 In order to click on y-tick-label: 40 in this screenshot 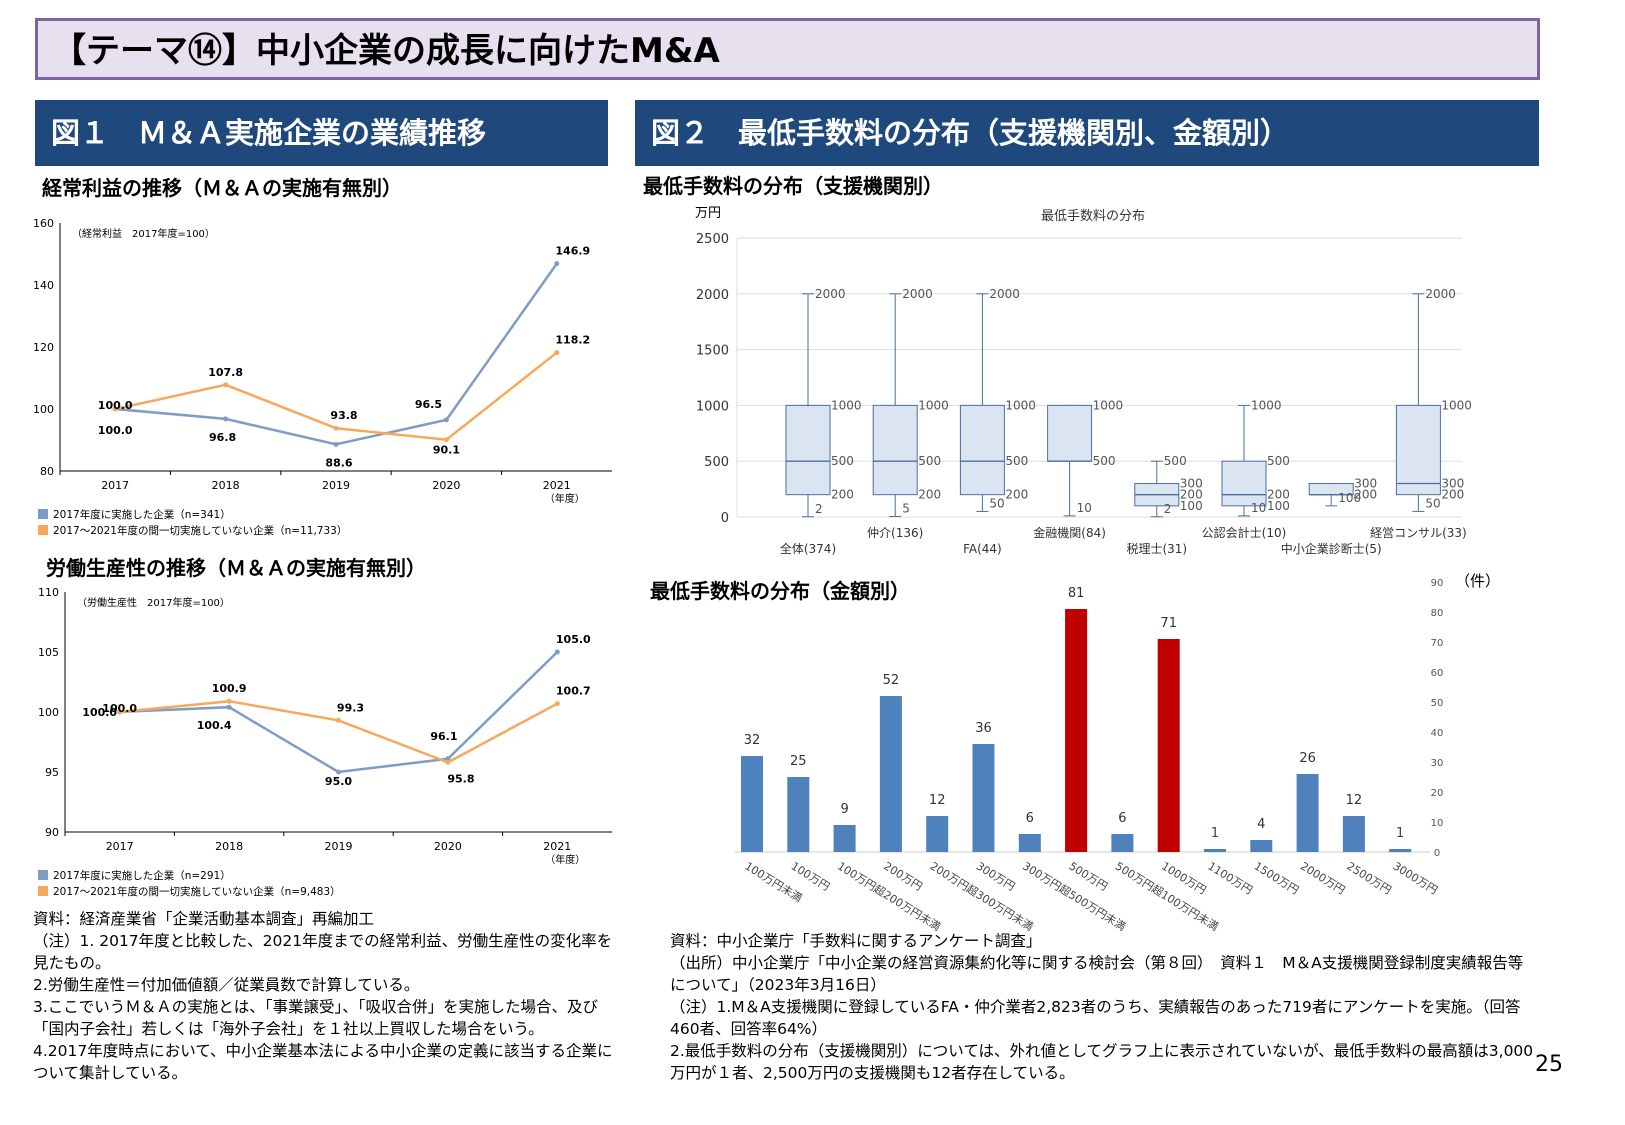, I will do `click(1437, 733)`.